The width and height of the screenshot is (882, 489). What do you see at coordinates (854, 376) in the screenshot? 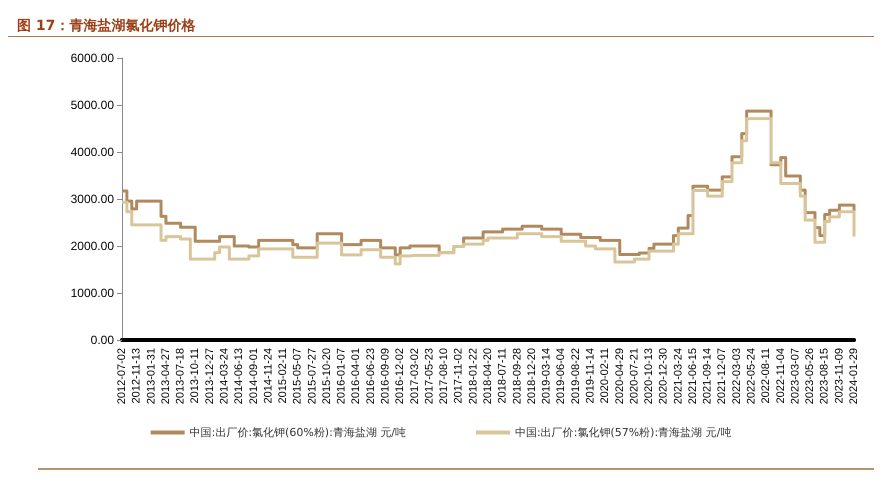
I see `x-tick-label: 2024-01-29` at bounding box center [854, 376].